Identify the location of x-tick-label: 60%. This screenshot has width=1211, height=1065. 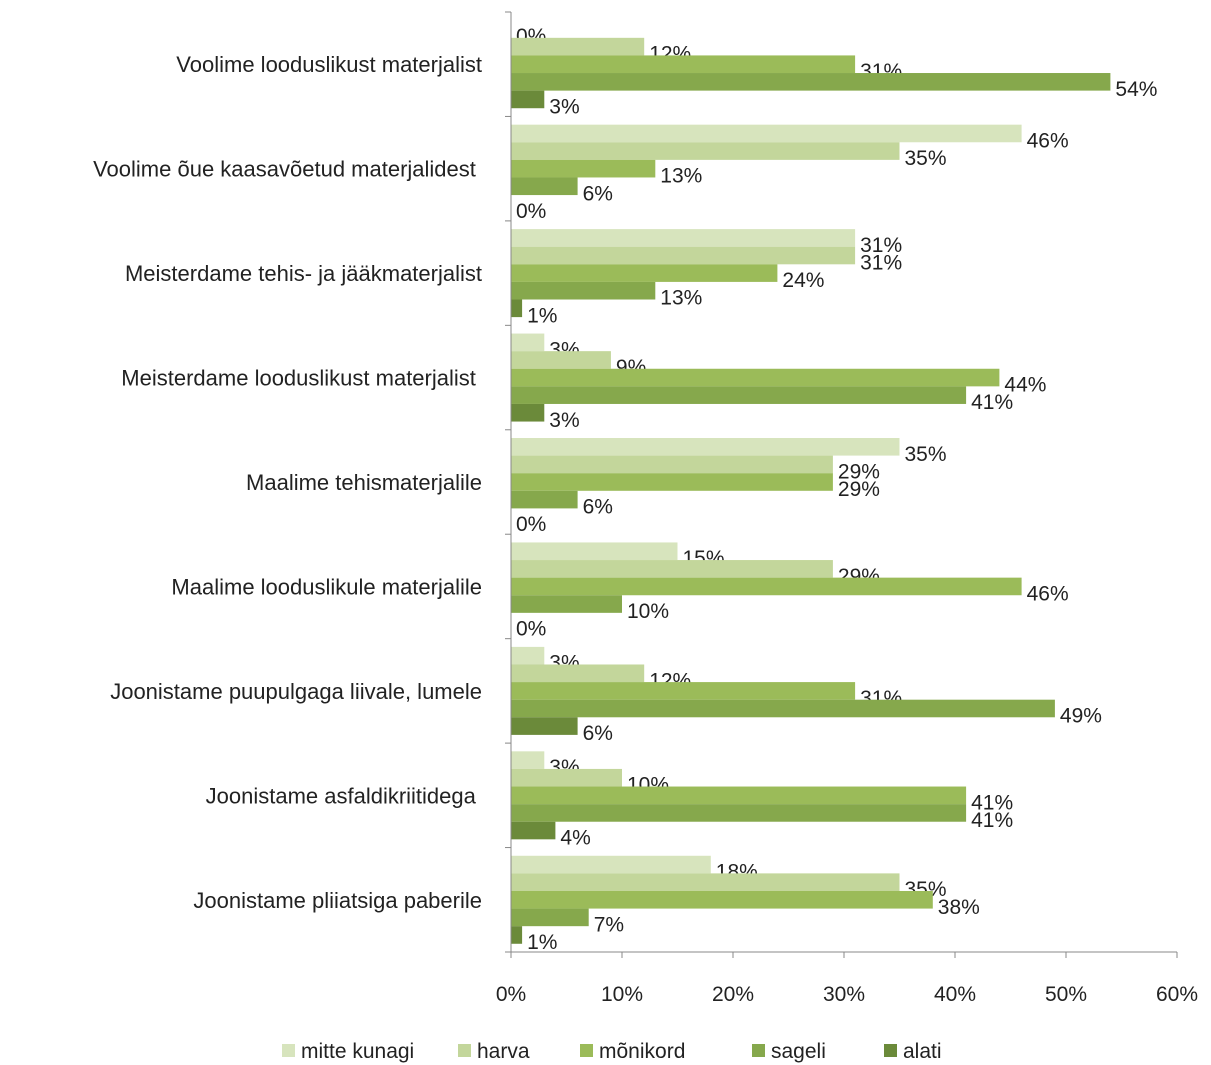
(1177, 994).